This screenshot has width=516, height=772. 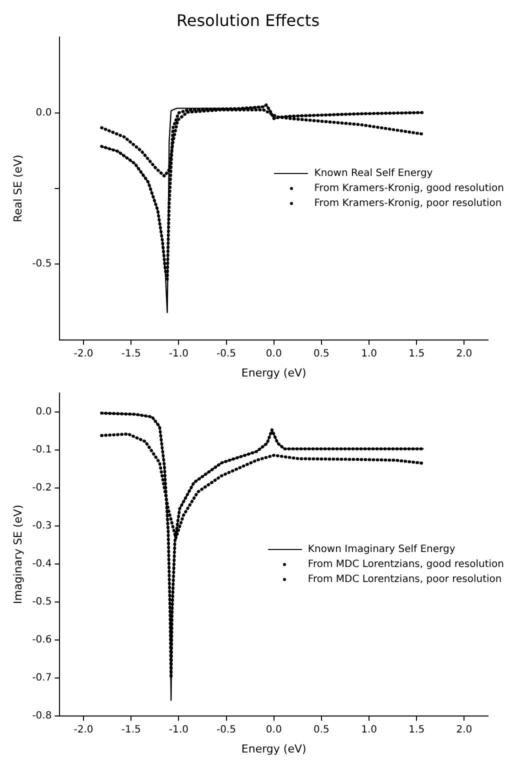 What do you see at coordinates (42, 450) in the screenshot?
I see `y-tick-label: -0.1` at bounding box center [42, 450].